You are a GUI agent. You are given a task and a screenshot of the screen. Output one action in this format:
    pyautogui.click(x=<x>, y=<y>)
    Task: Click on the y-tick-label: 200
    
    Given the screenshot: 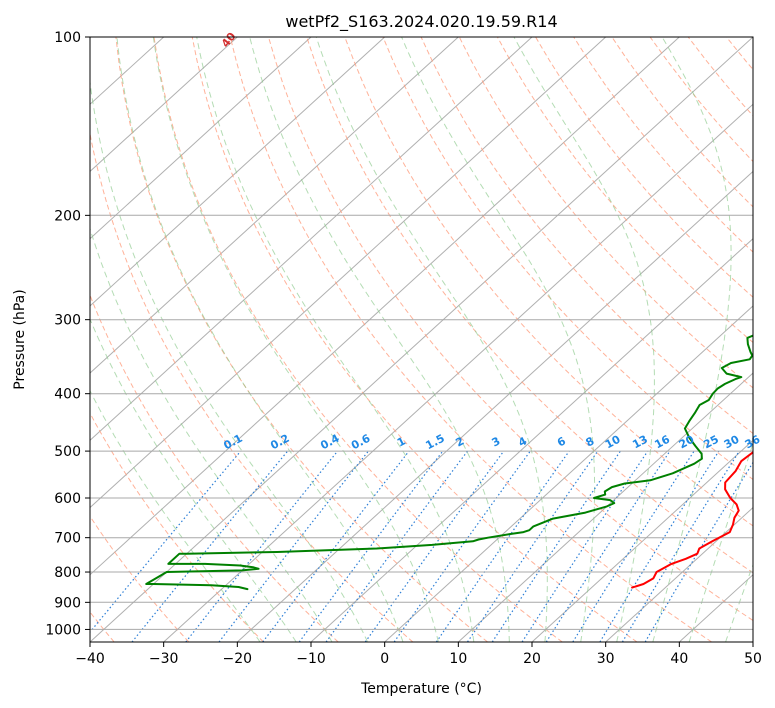 What is the action you would take?
    pyautogui.click(x=67, y=216)
    